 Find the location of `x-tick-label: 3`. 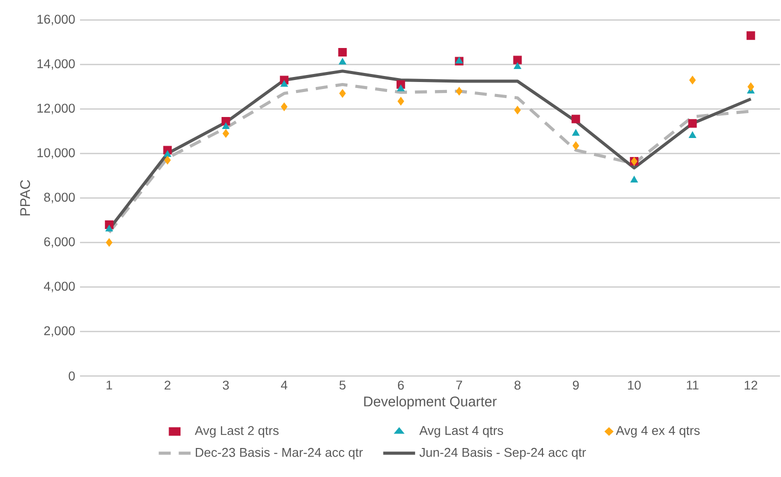

x-tick-label: 3 is located at coordinates (225, 385).